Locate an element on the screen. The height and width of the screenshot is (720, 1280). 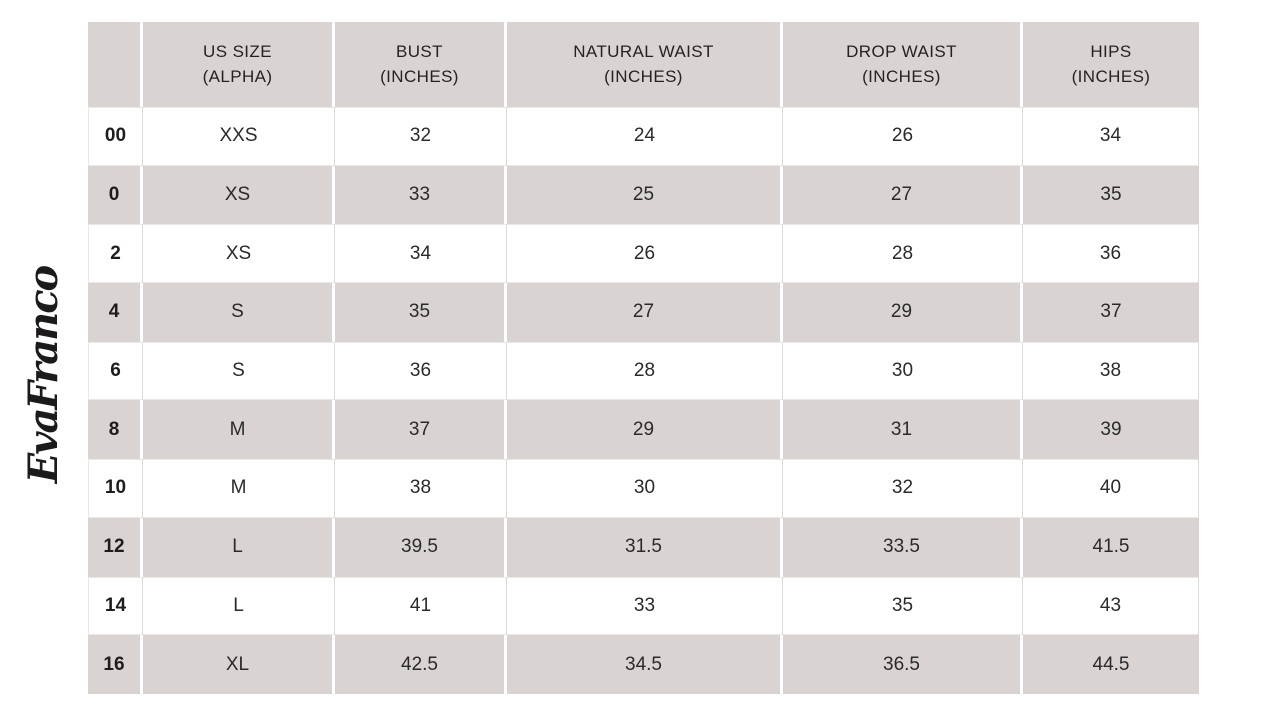
cell-bust: 42.5 is located at coordinates (421, 664).